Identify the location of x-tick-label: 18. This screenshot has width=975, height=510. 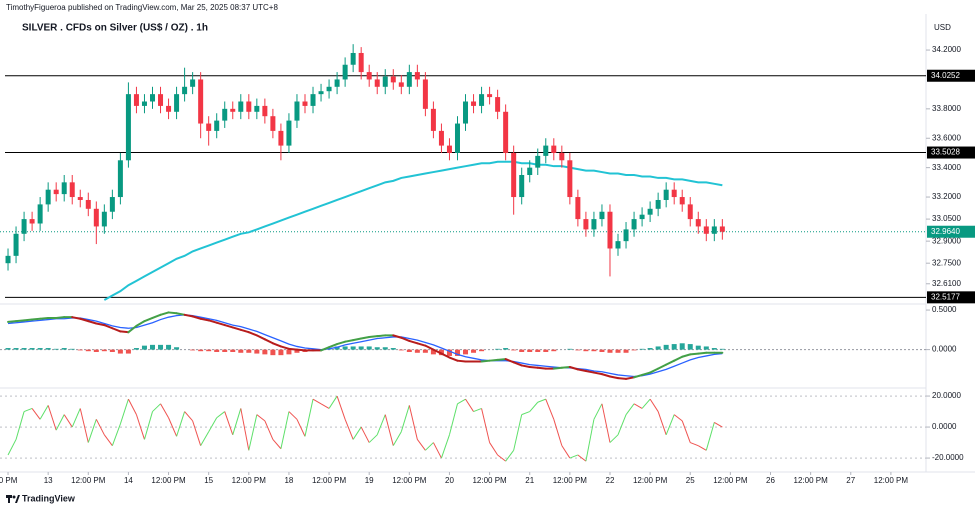
(288, 480).